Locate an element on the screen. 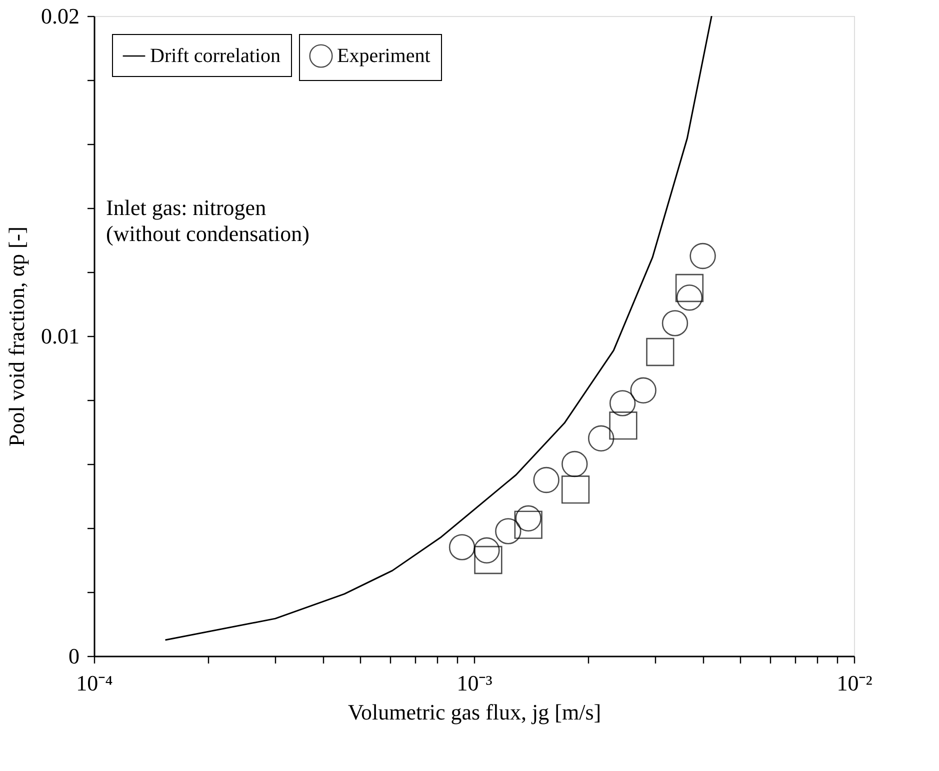  x-tick-label: 10⁻⁴ is located at coordinates (95, 683).